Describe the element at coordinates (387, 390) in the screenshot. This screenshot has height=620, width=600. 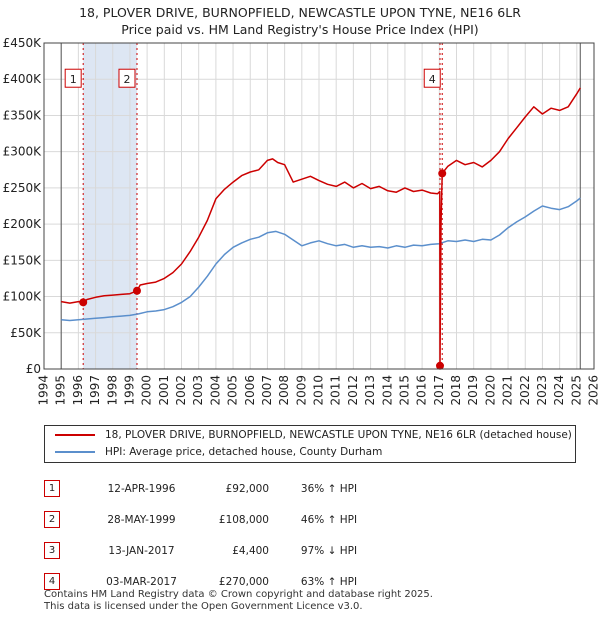
I see `x-tick-label: 2014` at that location.